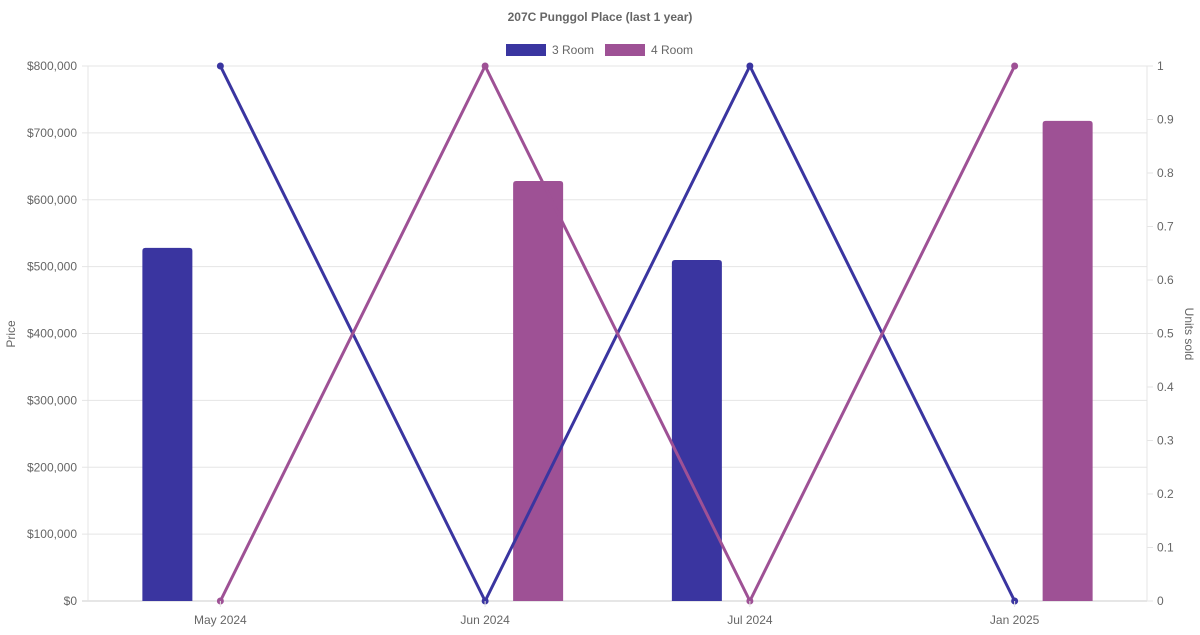 This screenshot has width=1200, height=635. I want to click on y-right-tick-label: 1, so click(1160, 66).